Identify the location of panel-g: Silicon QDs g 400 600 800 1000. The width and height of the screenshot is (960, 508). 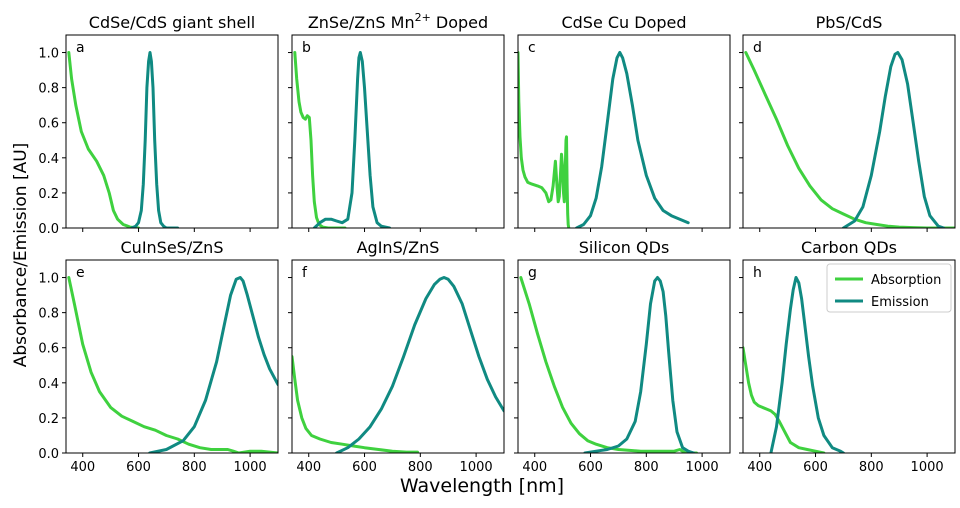
(622, 356).